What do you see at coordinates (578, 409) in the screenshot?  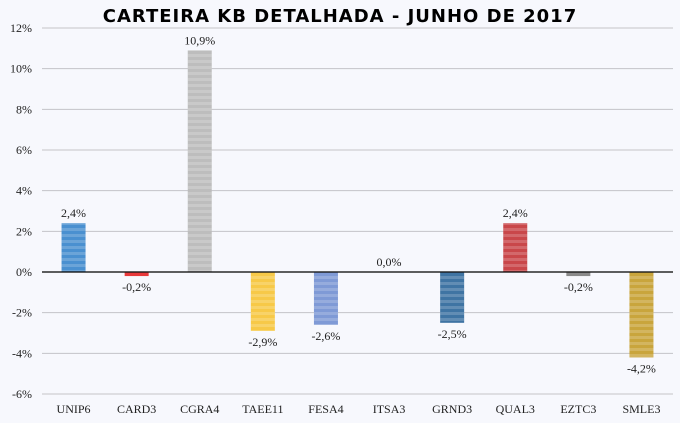 I see `x-tick-label: EZTC3` at bounding box center [578, 409].